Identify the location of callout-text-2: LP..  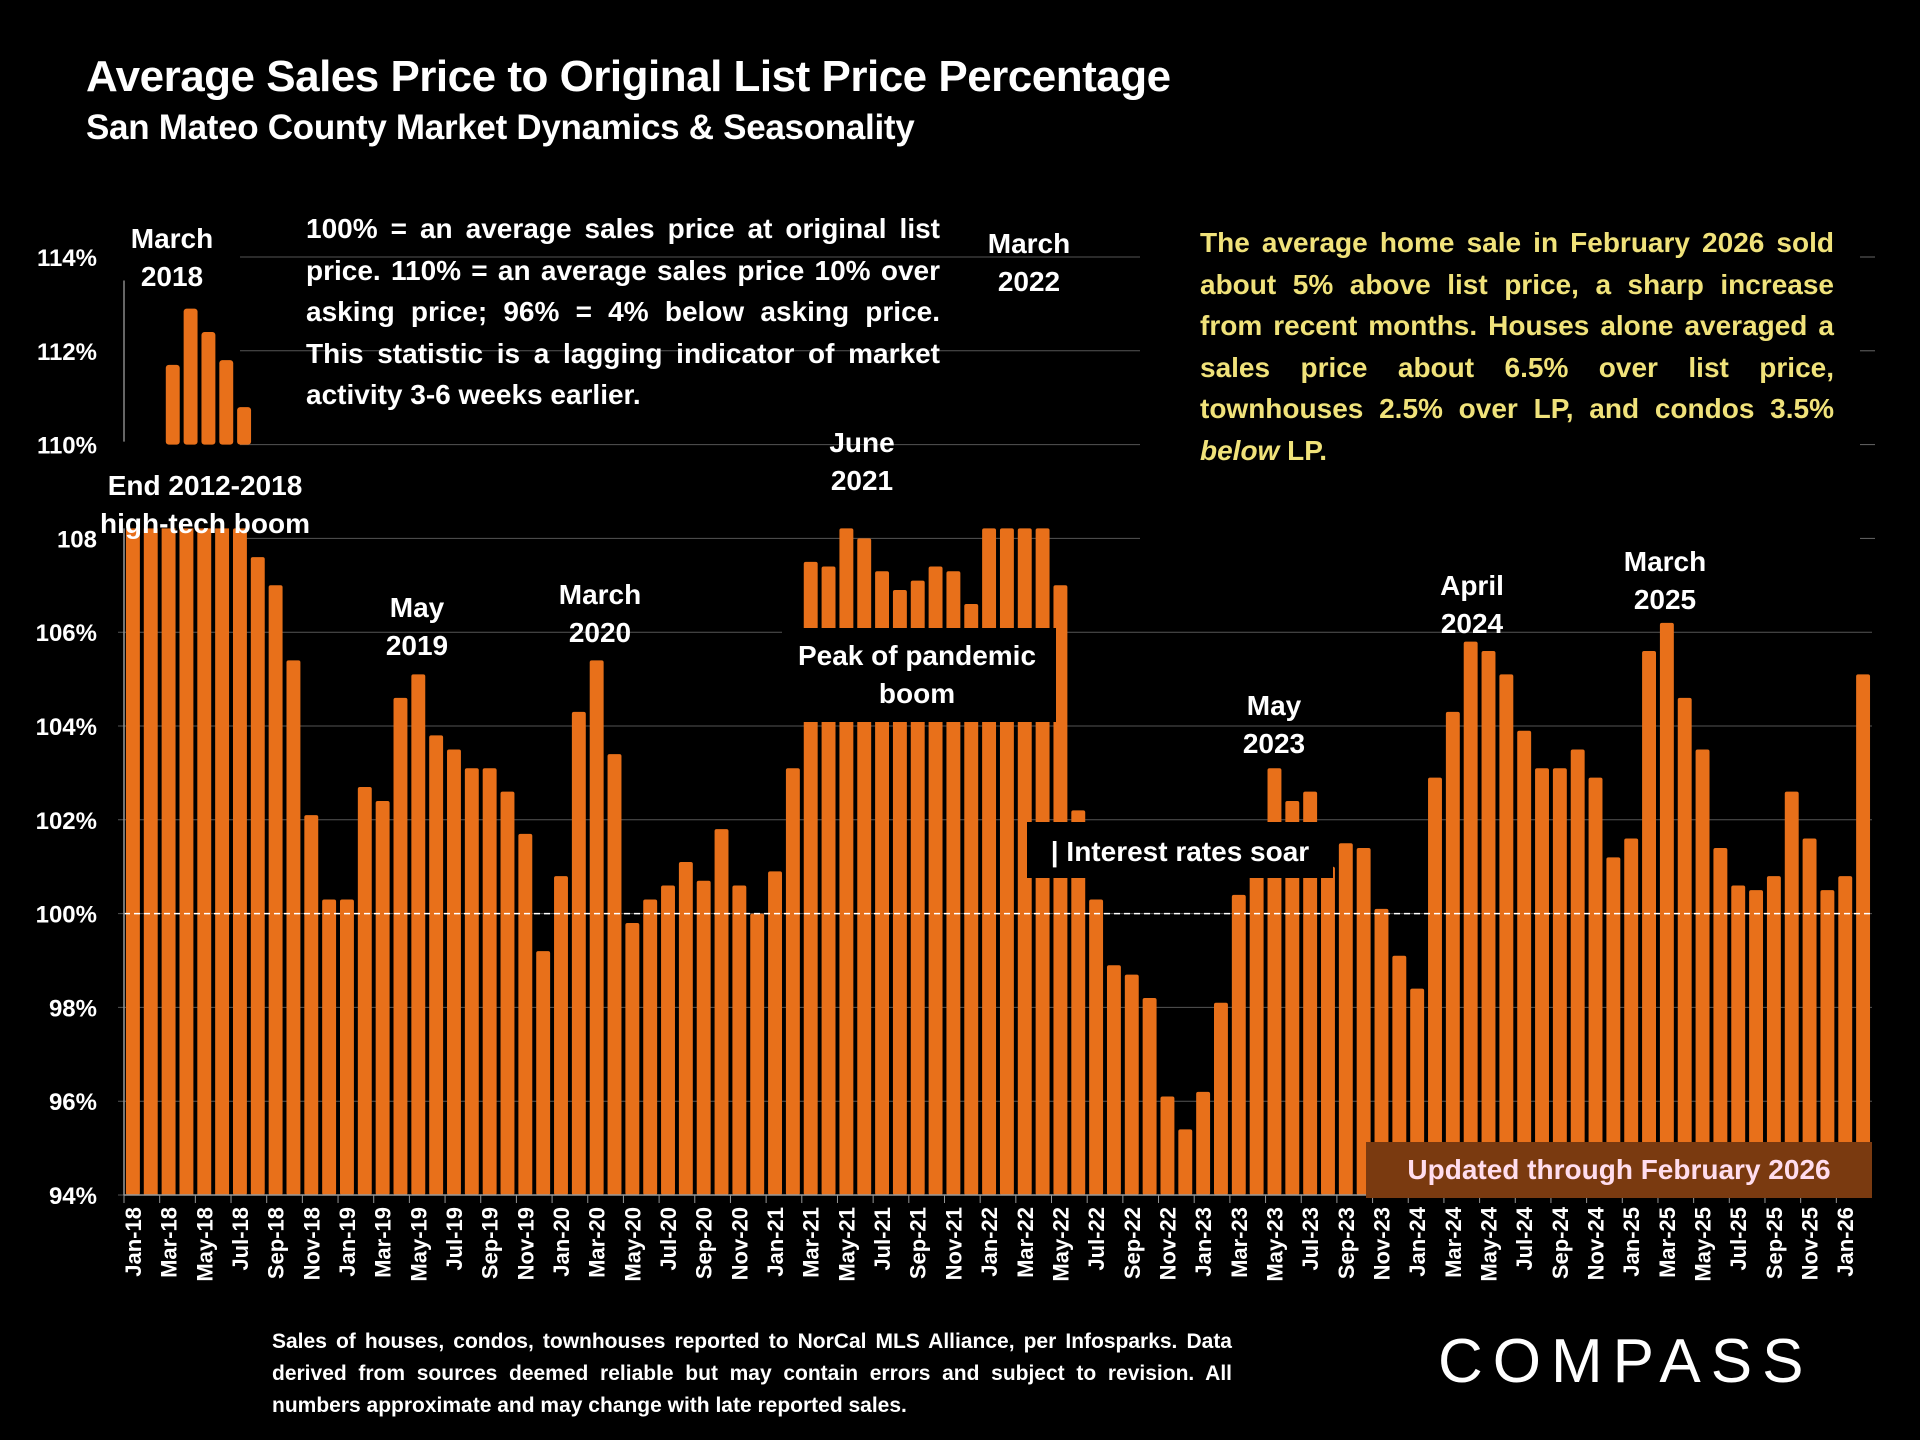
(1303, 450).